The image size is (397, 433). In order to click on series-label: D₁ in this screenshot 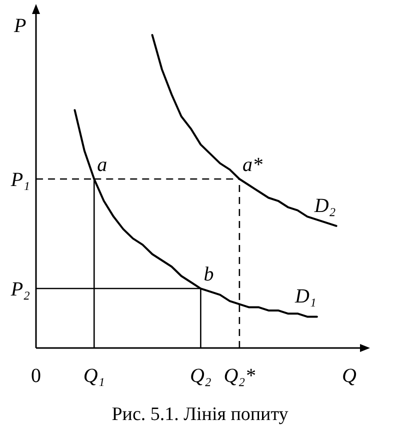, I will do `click(305, 297)`.